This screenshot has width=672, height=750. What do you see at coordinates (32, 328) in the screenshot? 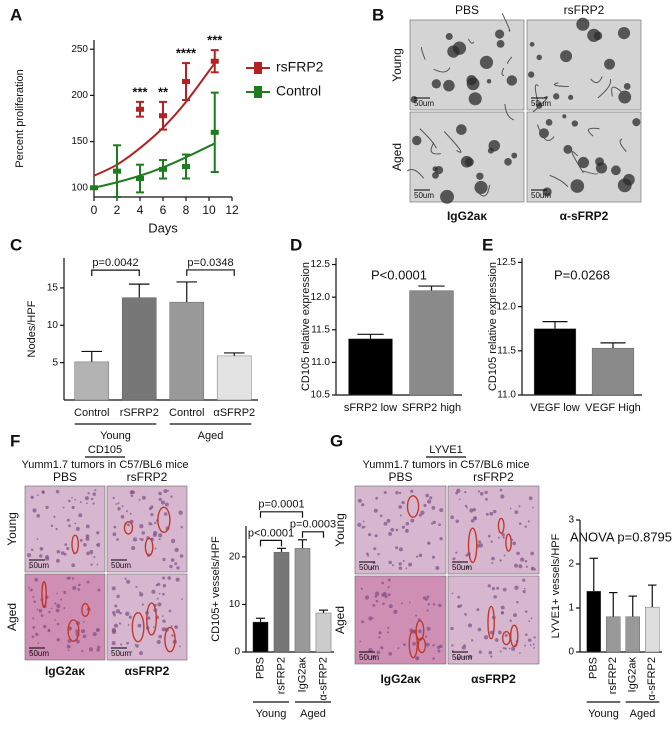
I see `y-axis-label: Nodes/HPF` at bounding box center [32, 328].